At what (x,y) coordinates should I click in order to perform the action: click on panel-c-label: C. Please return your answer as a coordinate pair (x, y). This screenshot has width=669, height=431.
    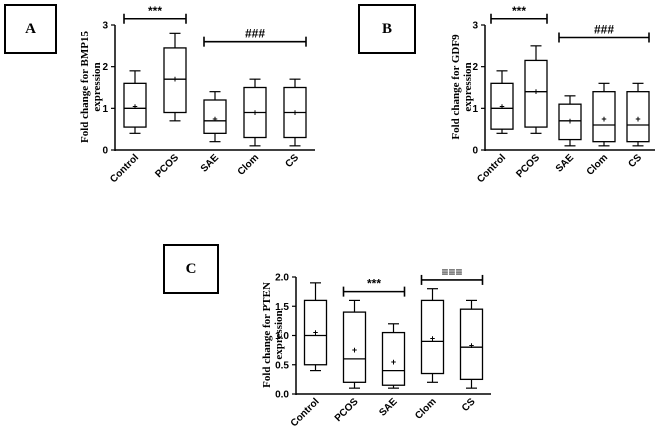
    Looking at the image, I should click on (191, 269).